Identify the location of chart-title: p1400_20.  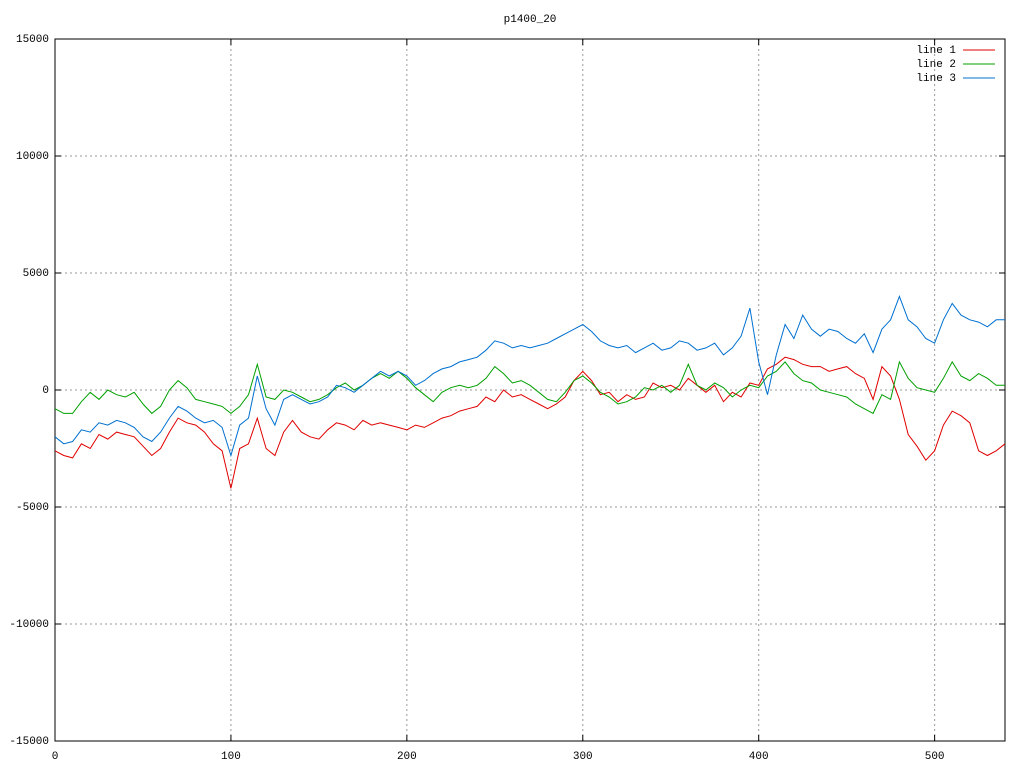
(530, 20).